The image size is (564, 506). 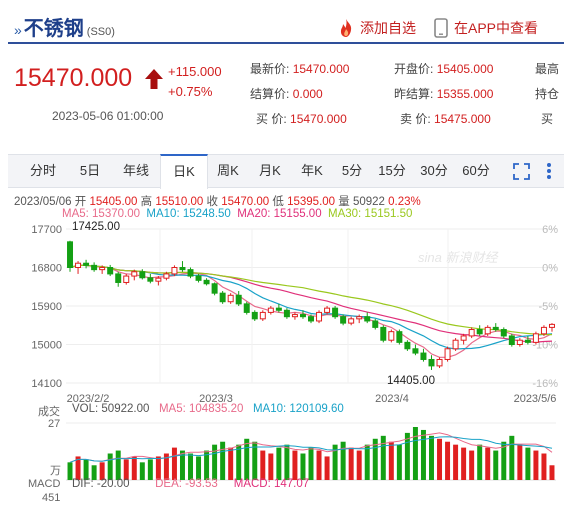 I want to click on title-wrap: » 不锈钢 (SS0), so click(x=64, y=26).